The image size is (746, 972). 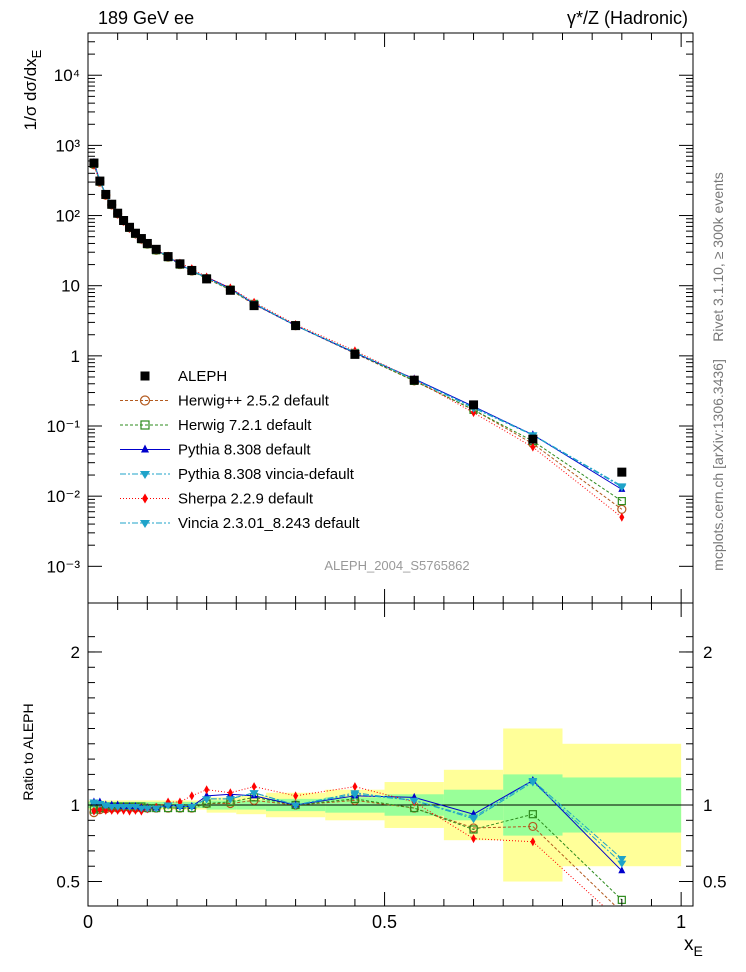 What do you see at coordinates (718, 465) in the screenshot?
I see `mcplots-label: mcplots.cern.ch [arXiv:1306.3436]` at bounding box center [718, 465].